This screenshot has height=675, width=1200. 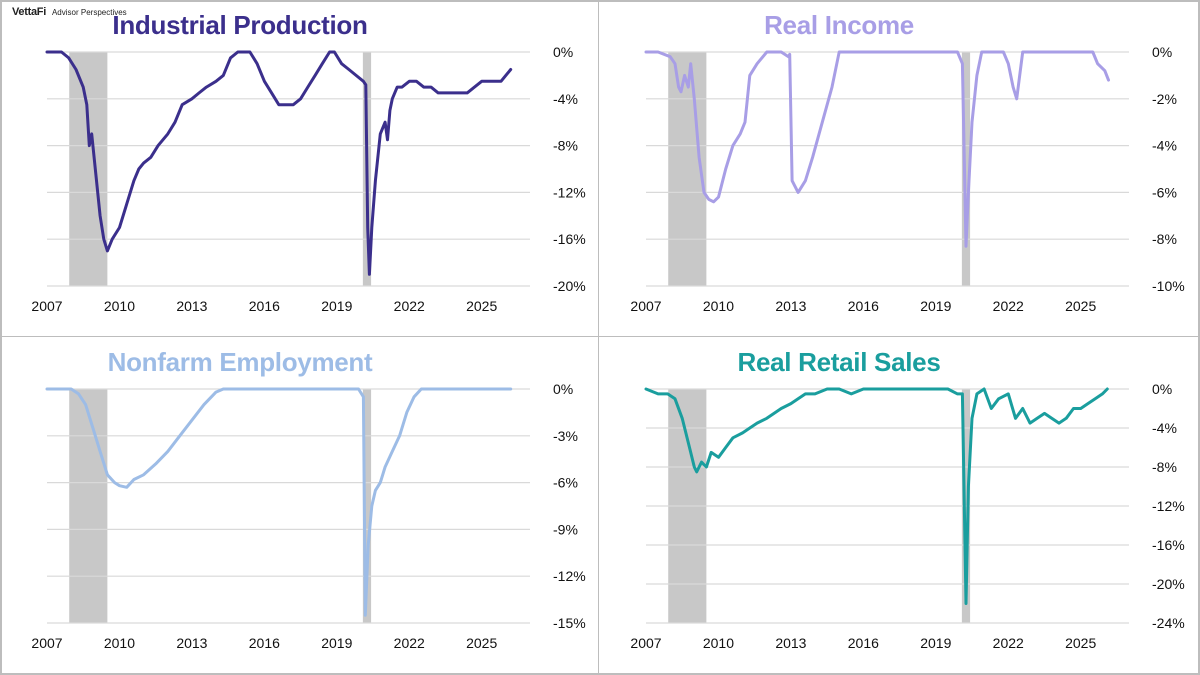 I want to click on brand-name: VettaFi, so click(x=29, y=12).